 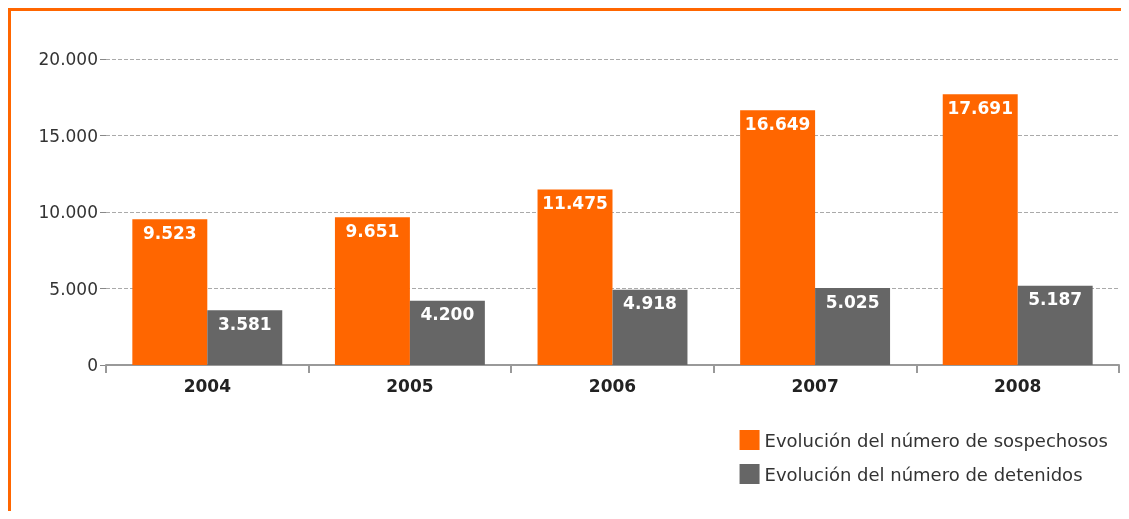 What do you see at coordinates (1018, 385) in the screenshot?
I see `x-tick-label: 2008` at bounding box center [1018, 385].